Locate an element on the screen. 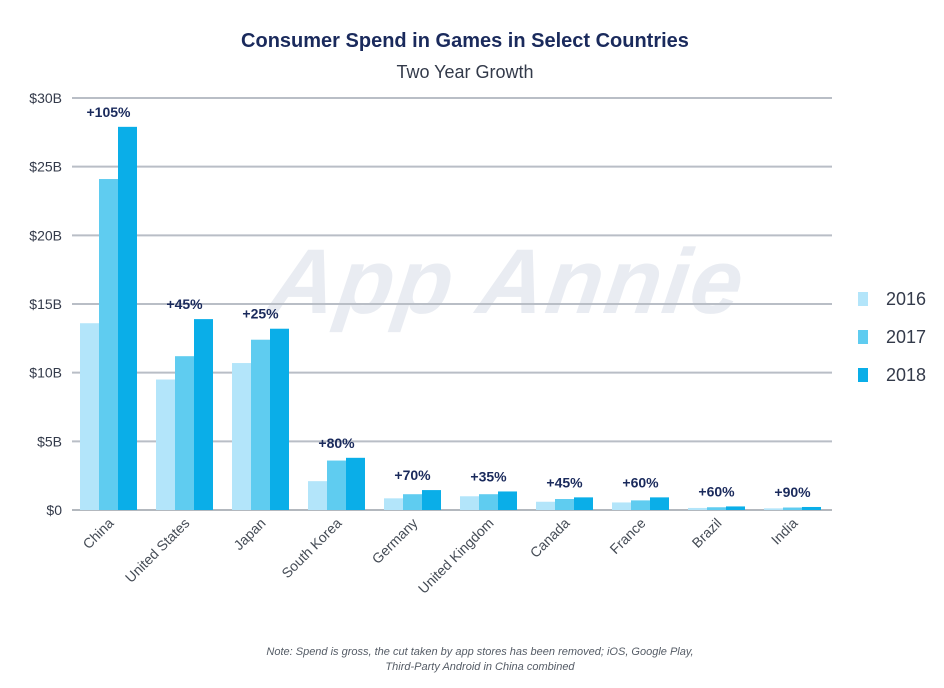 Image resolution: width=944 pixels, height=688 pixels. x-tick-label: United Kingdom is located at coordinates (456, 556).